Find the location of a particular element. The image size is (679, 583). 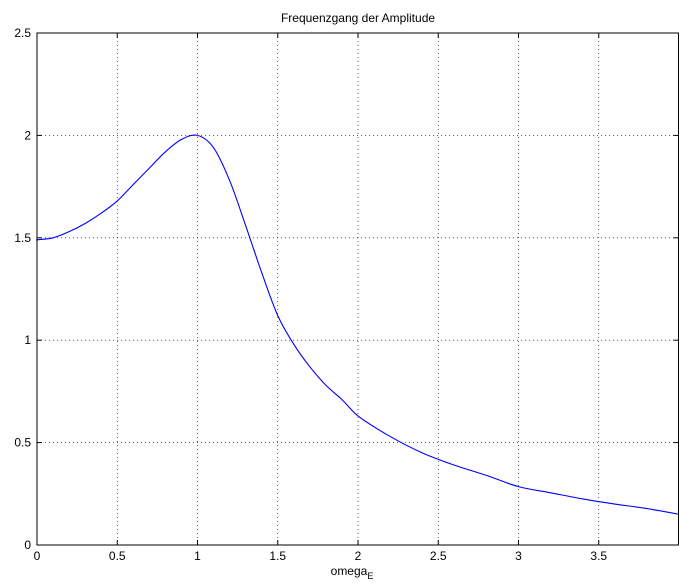

y-tick-label: 0.5 is located at coordinates (22, 443).